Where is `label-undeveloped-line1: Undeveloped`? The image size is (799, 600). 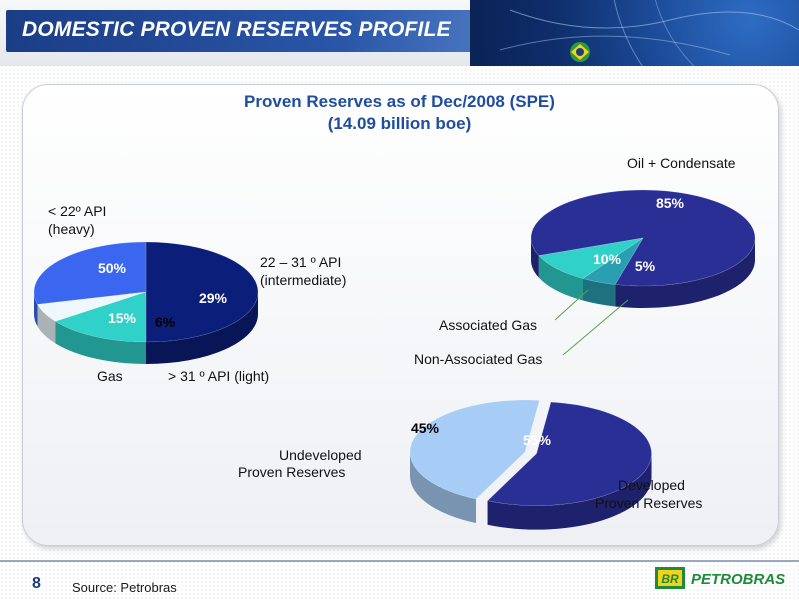 label-undeveloped-line1: Undeveloped is located at coordinates (320, 455).